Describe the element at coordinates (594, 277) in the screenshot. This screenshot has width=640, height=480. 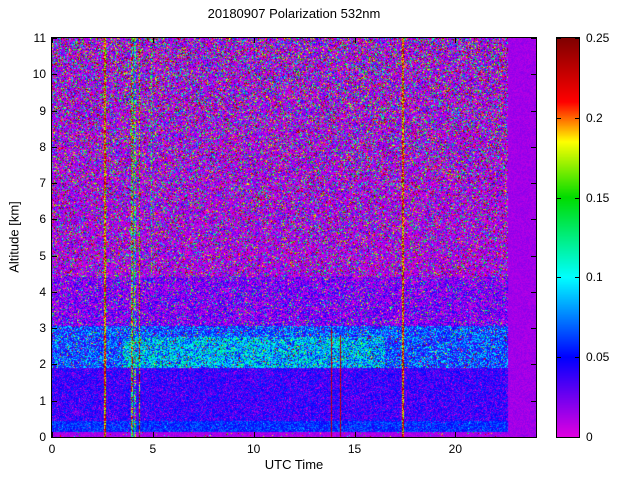
I see `colorbar-tick-label: 0.1` at that location.